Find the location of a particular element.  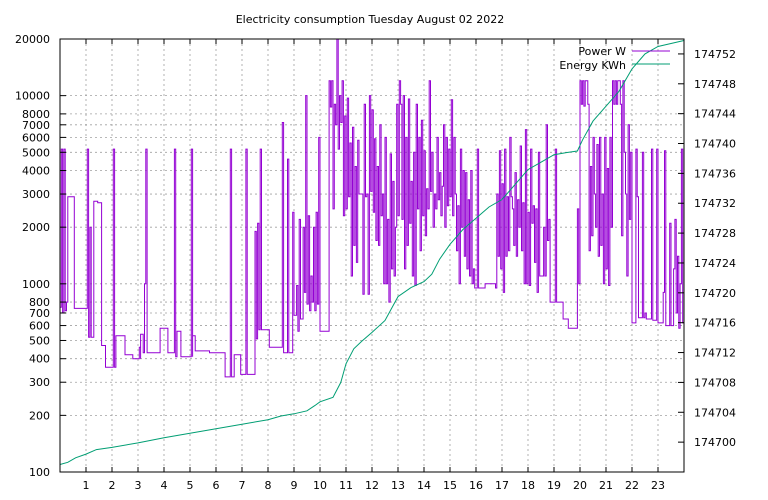

y-left-tick-label: 200 is located at coordinates (39, 415).